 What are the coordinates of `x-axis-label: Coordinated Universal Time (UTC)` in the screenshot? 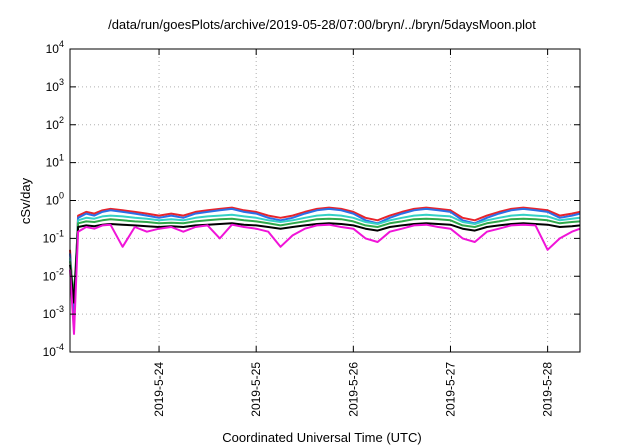 It's located at (321, 437).